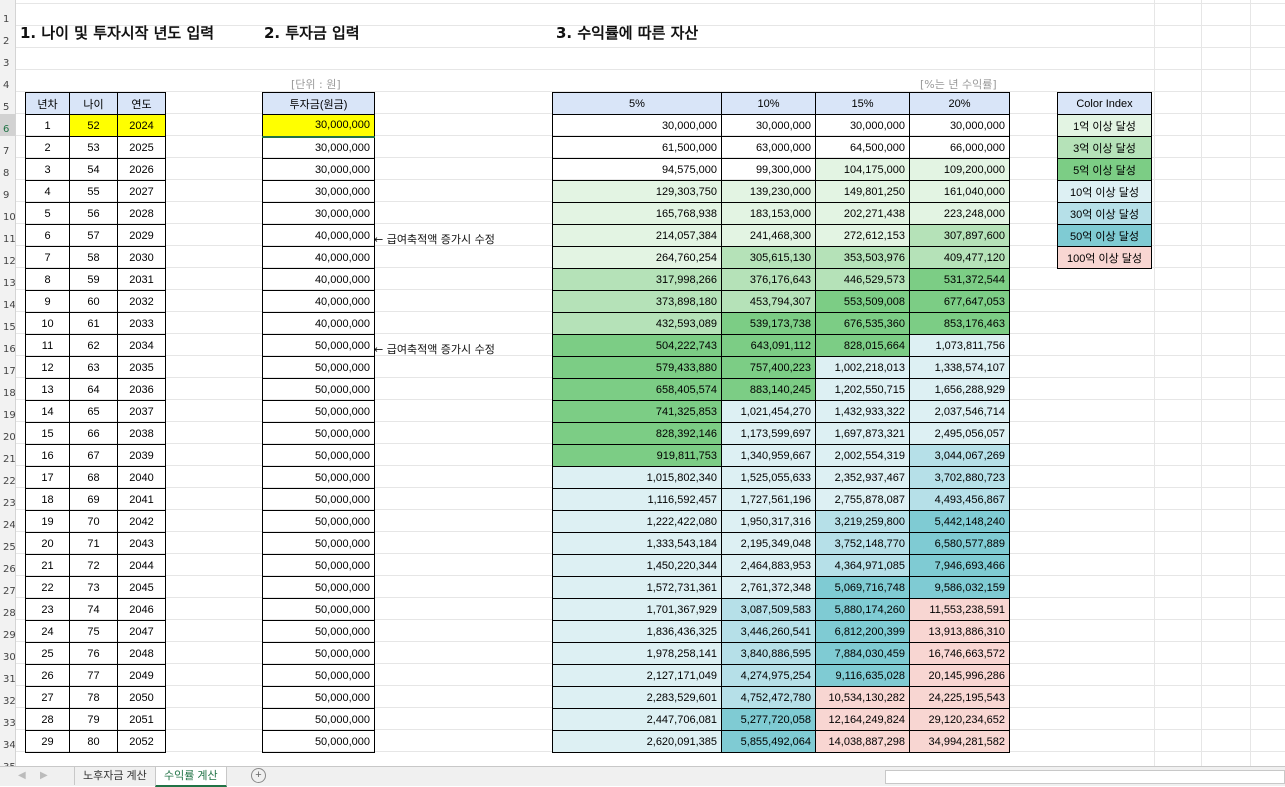 Image resolution: width=1285 pixels, height=787 pixels. Describe the element at coordinates (768, 587) in the screenshot. I see `asset-cell: 2,761,372,348` at that location.